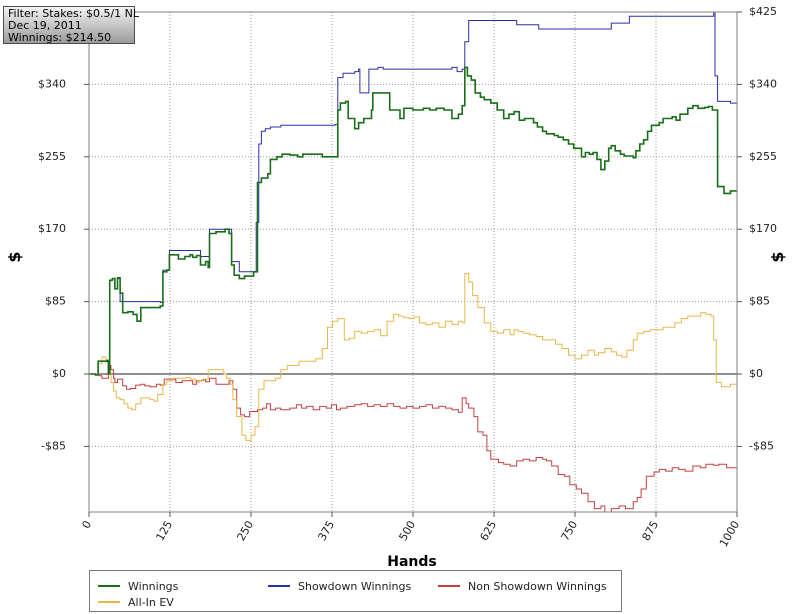 Image resolution: width=800 pixels, height=614 pixels. What do you see at coordinates (151, 602) in the screenshot?
I see `legend-label-all-in-ev: All-In EV` at bounding box center [151, 602].